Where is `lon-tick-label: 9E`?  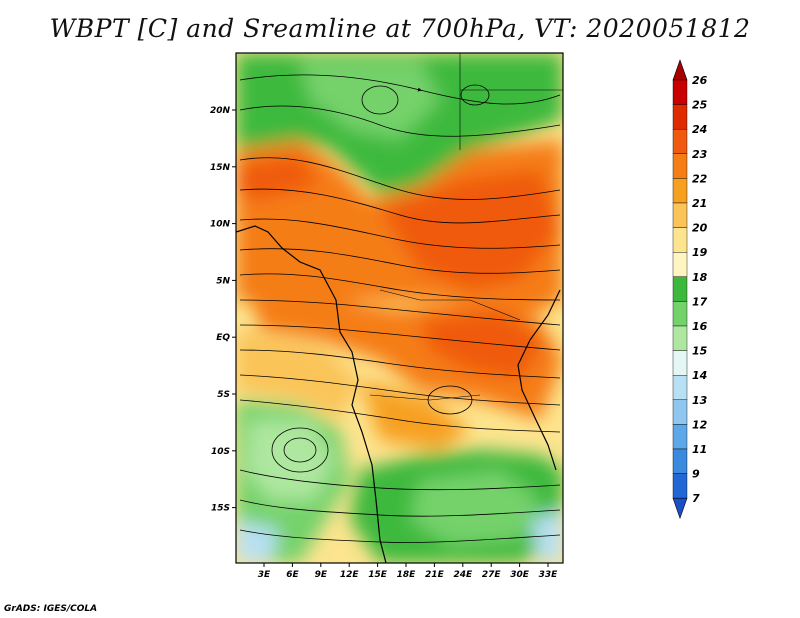
lon-tick-label: 9E is located at coordinates (321, 575).